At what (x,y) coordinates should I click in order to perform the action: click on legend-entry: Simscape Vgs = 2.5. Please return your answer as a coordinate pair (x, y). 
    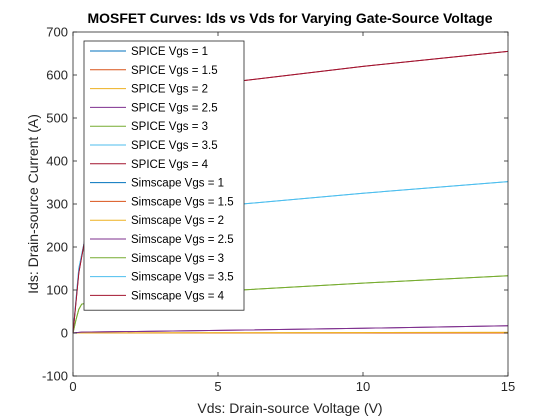
    Looking at the image, I should click on (182, 240).